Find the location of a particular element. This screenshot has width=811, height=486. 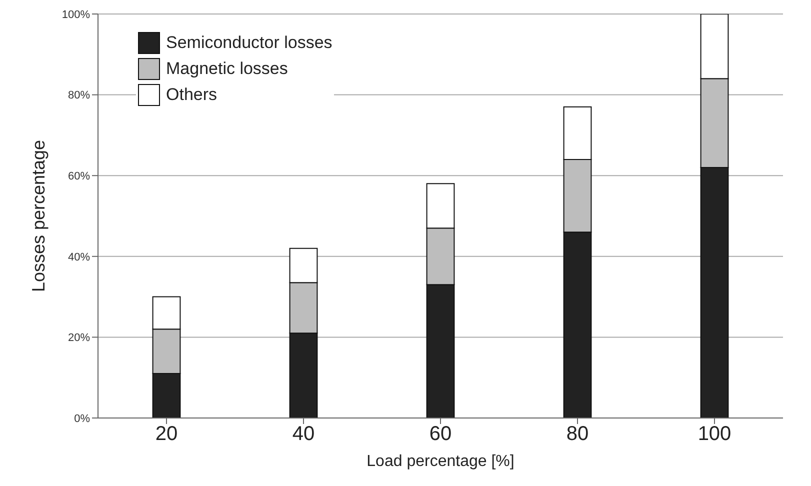

legend-label: Semiconductor losses is located at coordinates (249, 43).